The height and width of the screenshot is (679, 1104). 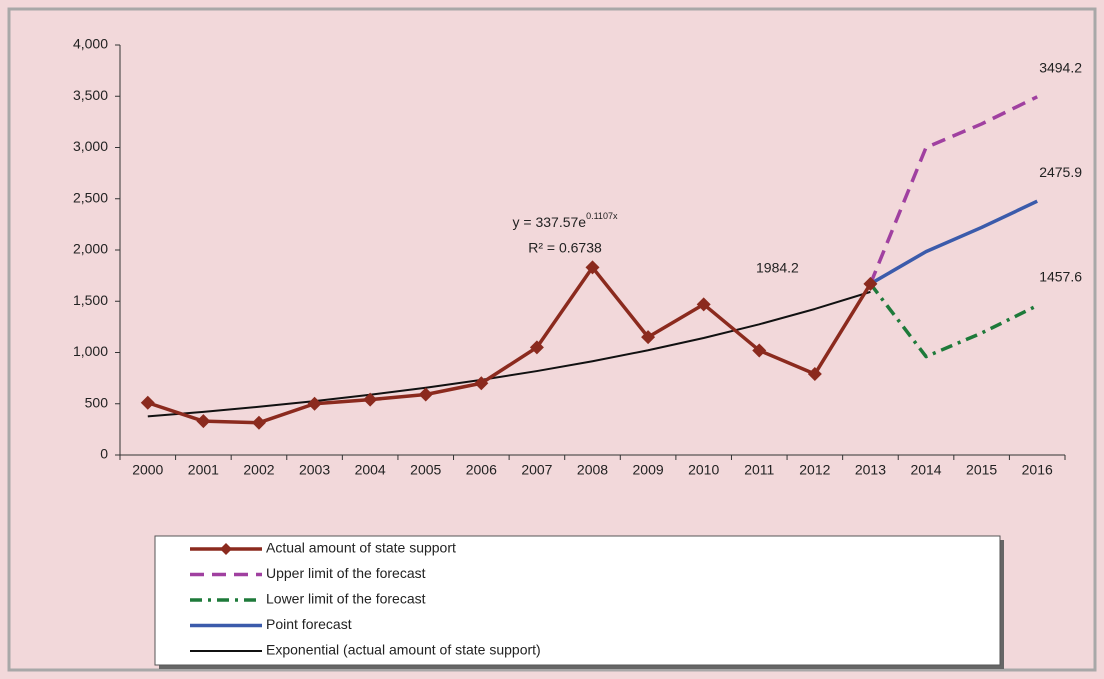 I want to click on x-tick-label: 2012, so click(x=814, y=470).